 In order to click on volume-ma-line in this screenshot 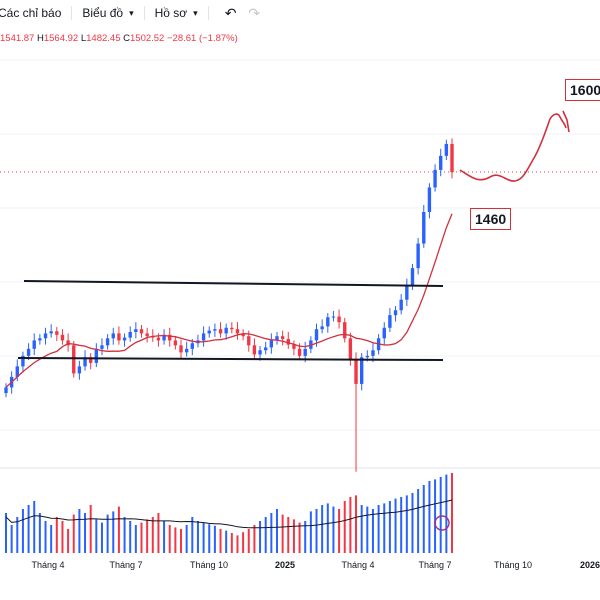, I will do `click(229, 514)`.